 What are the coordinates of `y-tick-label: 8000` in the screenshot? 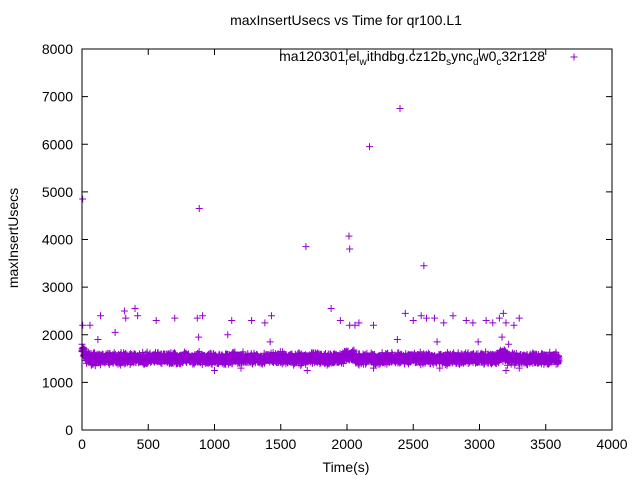 It's located at (57, 49).